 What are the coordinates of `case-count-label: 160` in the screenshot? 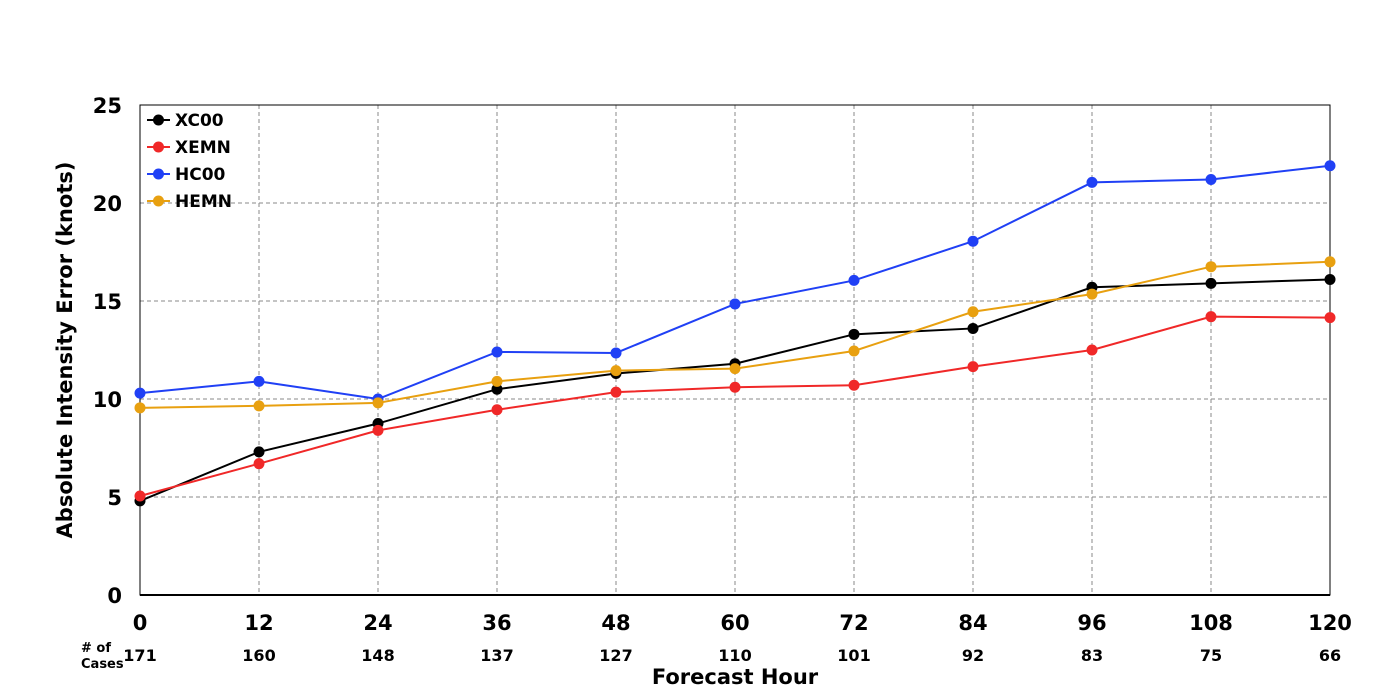 It's located at (258, 655).